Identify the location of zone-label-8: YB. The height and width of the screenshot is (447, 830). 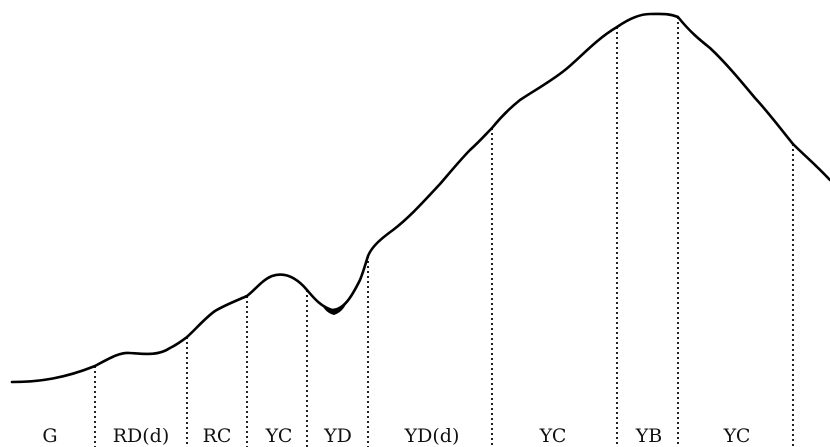
(649, 436).